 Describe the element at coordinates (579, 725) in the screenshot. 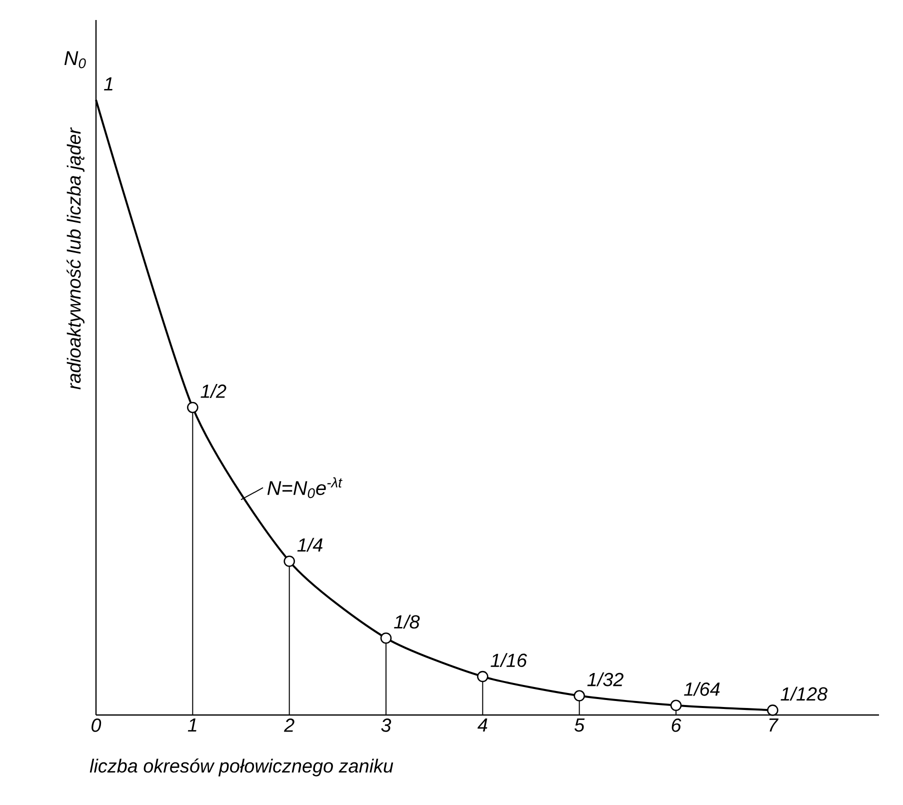

I see `x-tick-label: 5` at that location.